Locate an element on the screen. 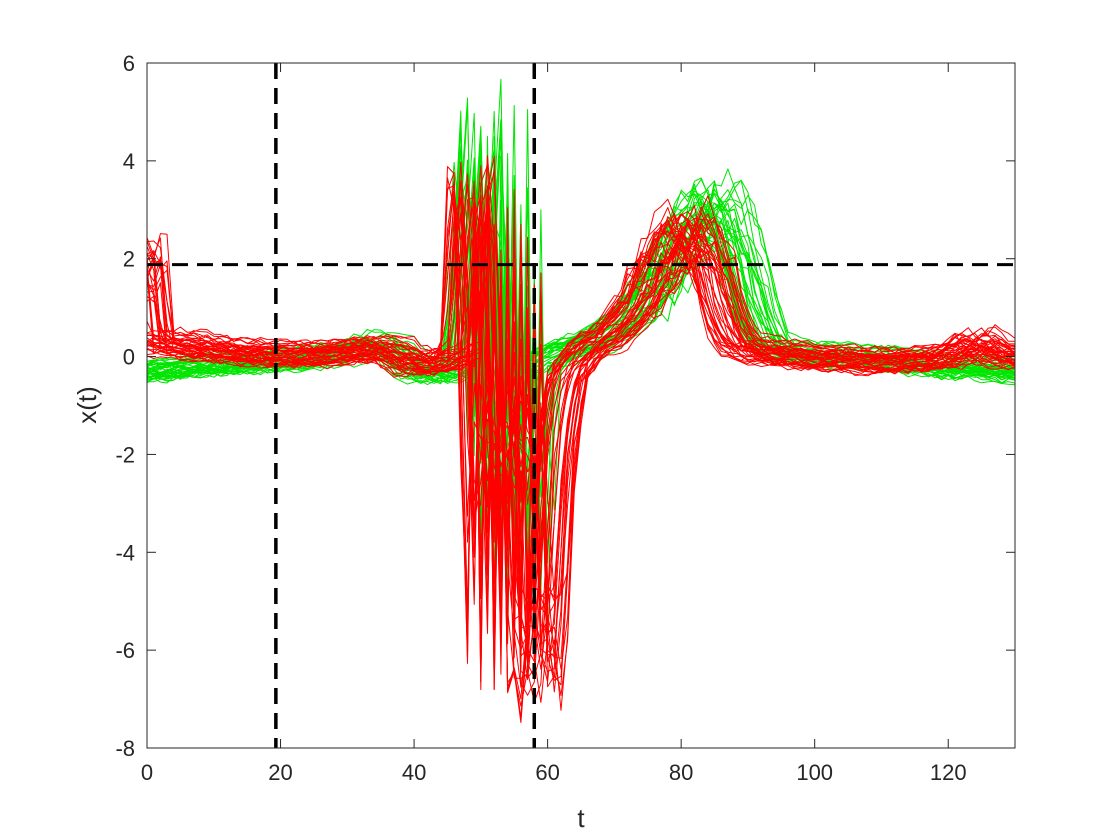 This screenshot has width=1120, height=840. y-tick-label: 0 is located at coordinates (129, 357).